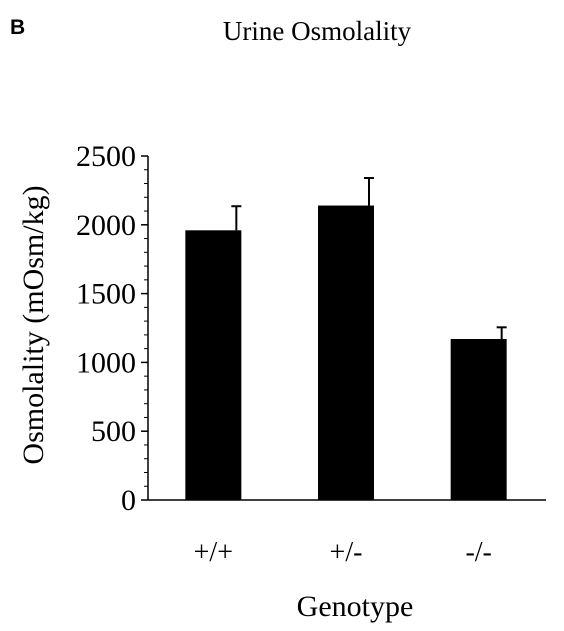 Image resolution: width=564 pixels, height=631 pixels. I want to click on x-category-label: -/-, so click(478, 552).